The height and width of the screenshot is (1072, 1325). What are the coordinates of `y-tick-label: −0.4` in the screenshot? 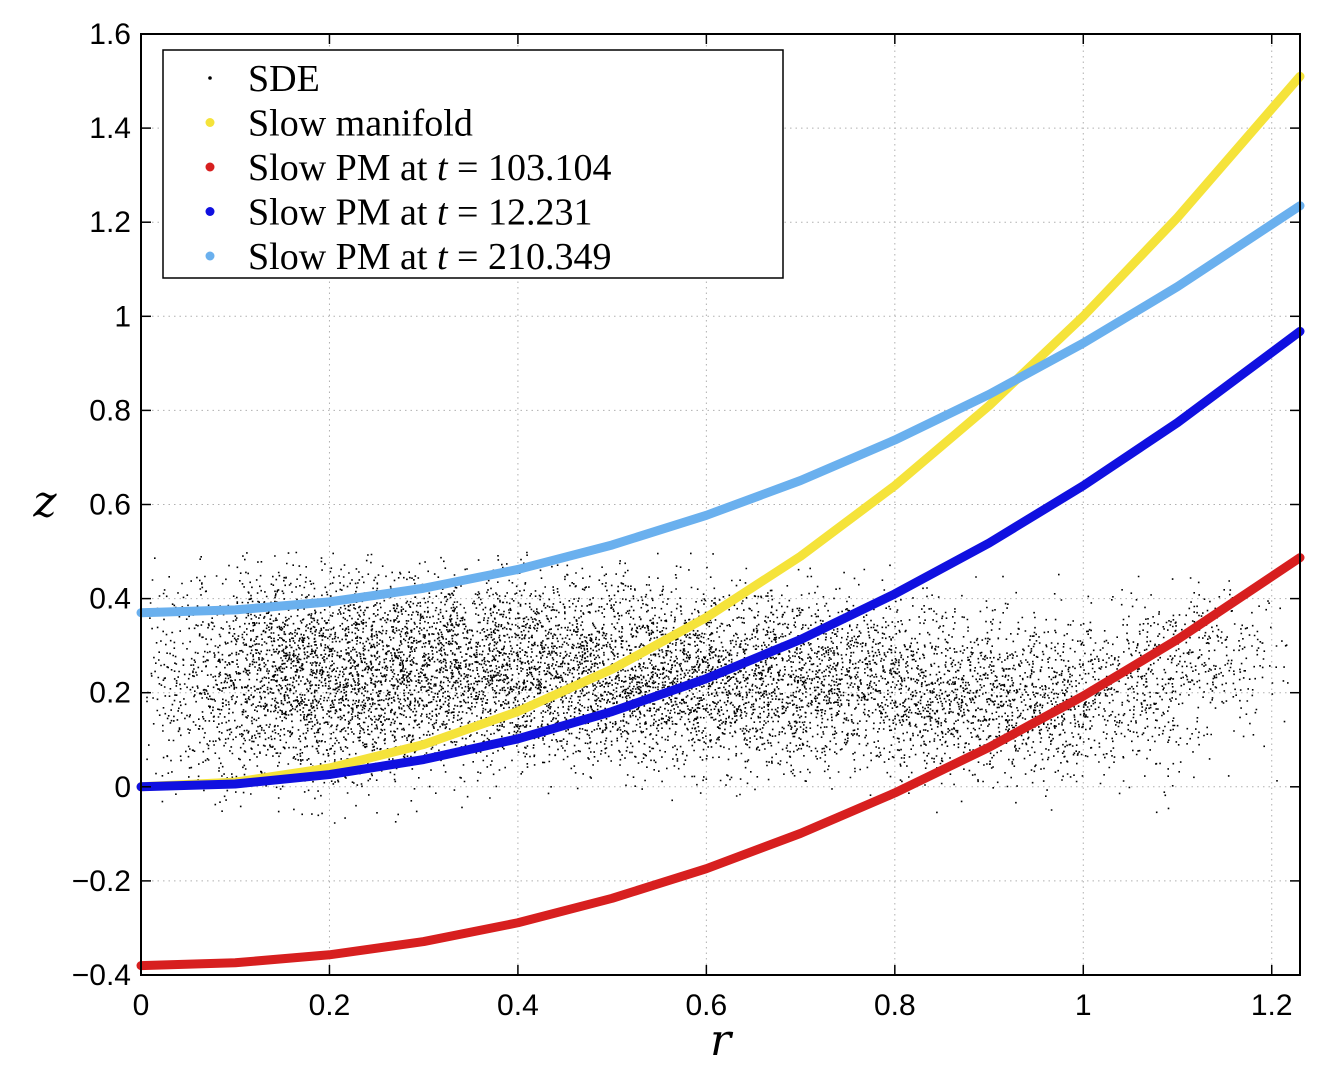 It's located at (101, 975).